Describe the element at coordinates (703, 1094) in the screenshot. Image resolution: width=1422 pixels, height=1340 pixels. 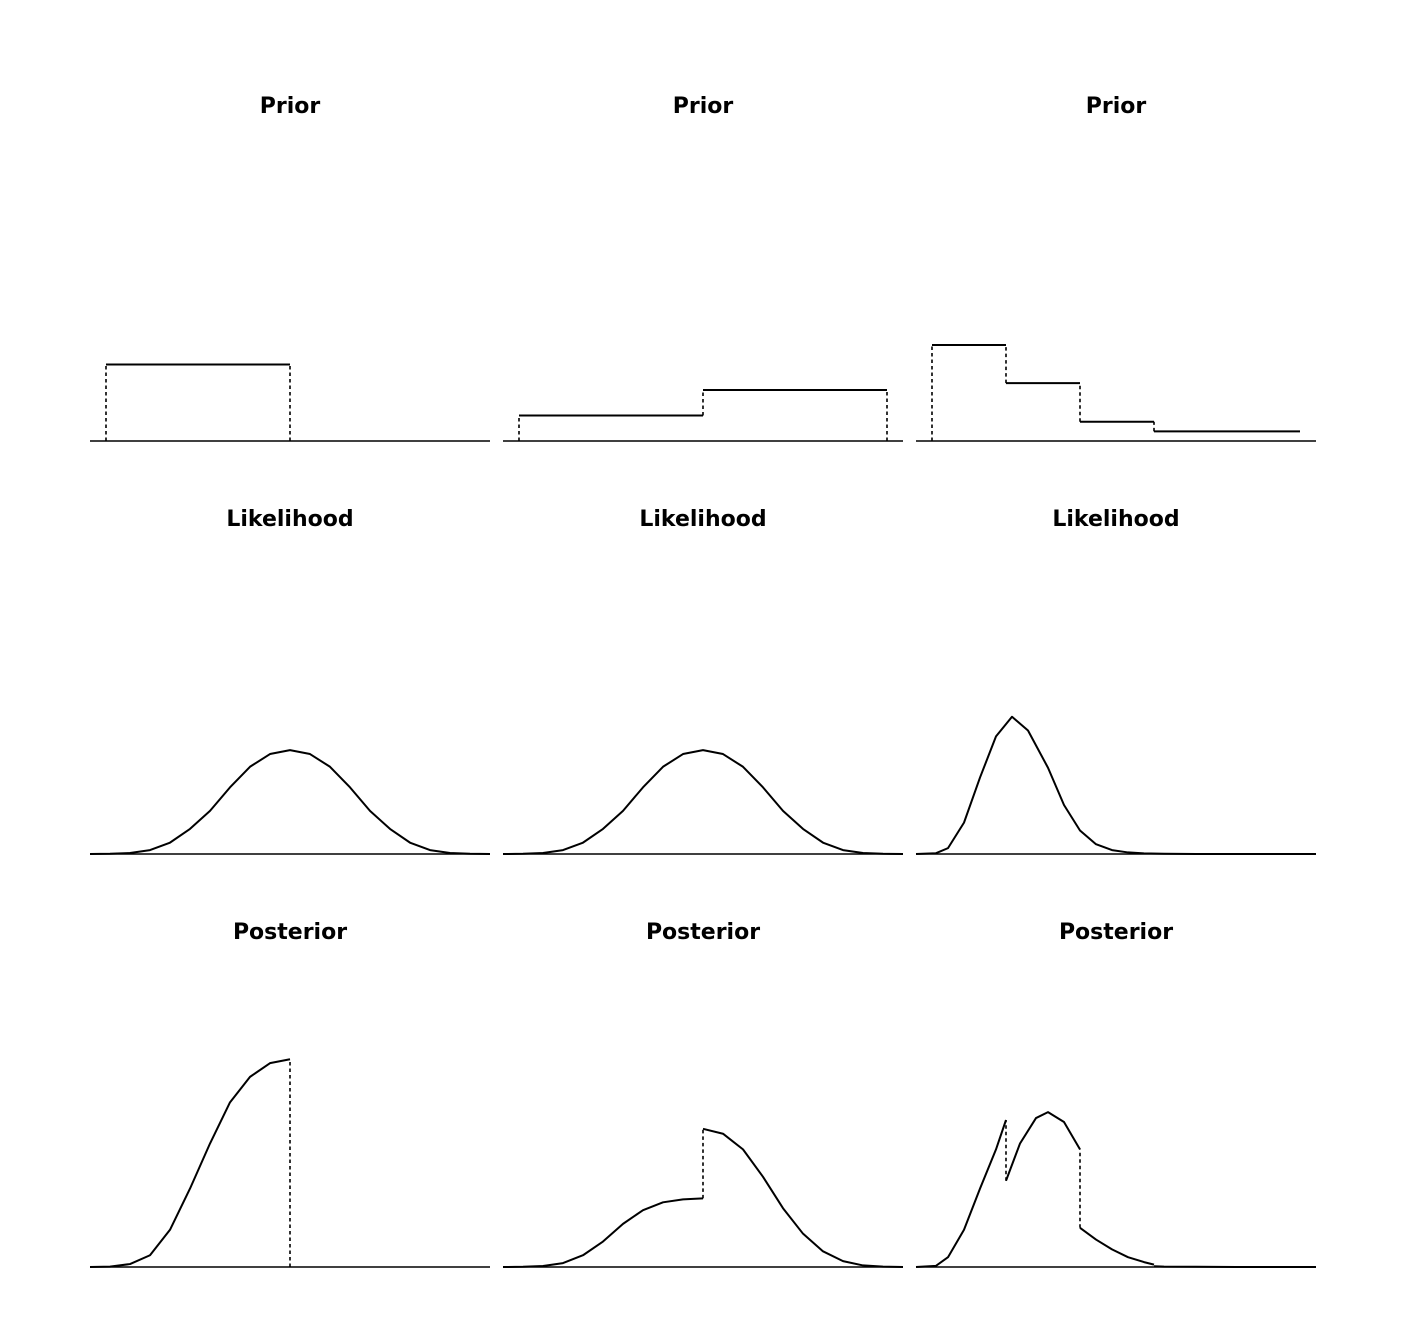
I see `panel-posterior-2: Posterior` at that location.